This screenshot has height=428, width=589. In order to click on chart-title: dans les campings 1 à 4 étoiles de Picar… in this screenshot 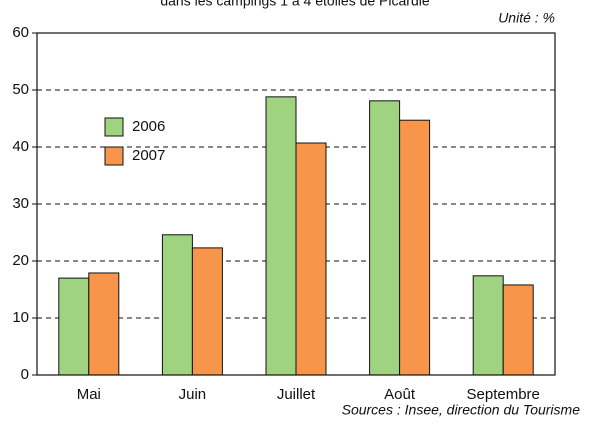, I will do `click(294, 4)`.